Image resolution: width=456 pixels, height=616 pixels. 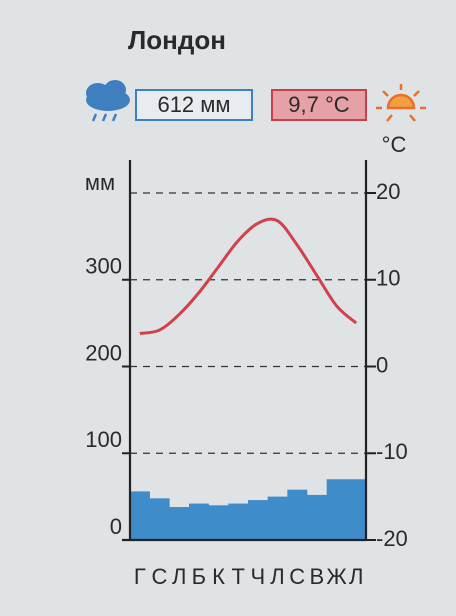 I want to click on mean-temperature: 9,7 °C, so click(x=318, y=104).